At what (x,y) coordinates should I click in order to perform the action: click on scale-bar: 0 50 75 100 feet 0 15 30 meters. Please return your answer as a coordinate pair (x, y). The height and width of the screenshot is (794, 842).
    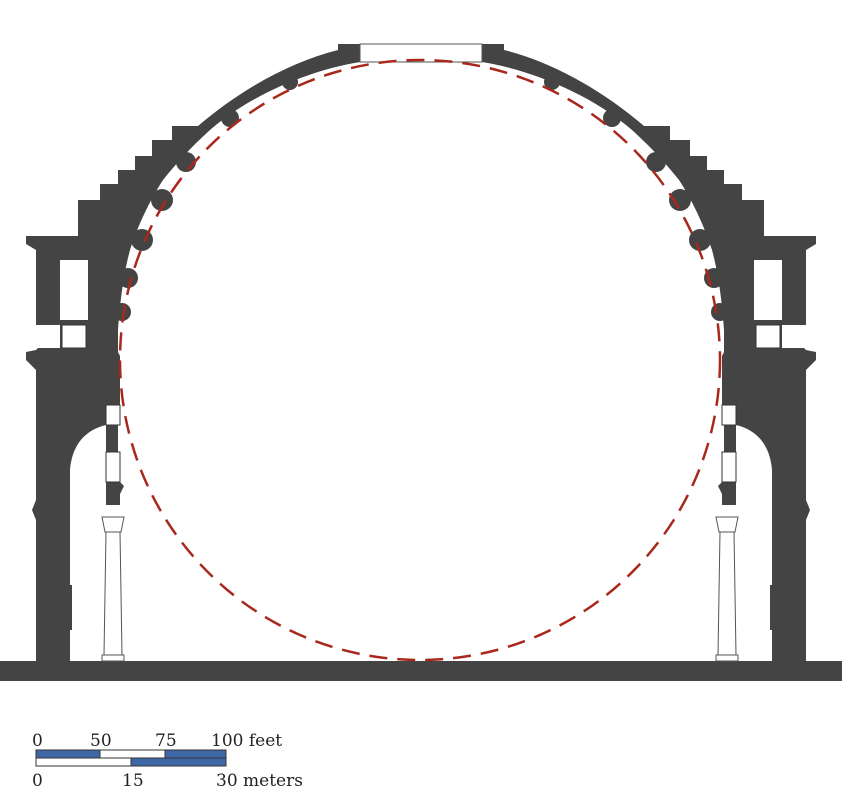
    Looking at the image, I should click on (167, 761).